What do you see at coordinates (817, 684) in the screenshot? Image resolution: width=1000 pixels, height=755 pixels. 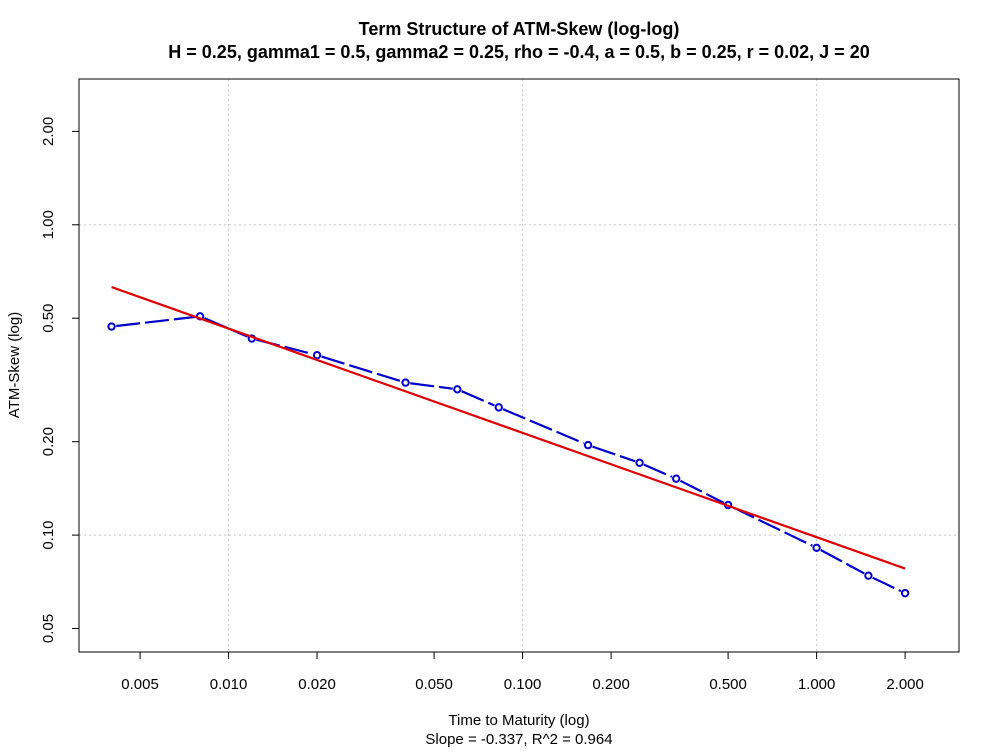 I see `x-tick-label: 1.000` at bounding box center [817, 684].